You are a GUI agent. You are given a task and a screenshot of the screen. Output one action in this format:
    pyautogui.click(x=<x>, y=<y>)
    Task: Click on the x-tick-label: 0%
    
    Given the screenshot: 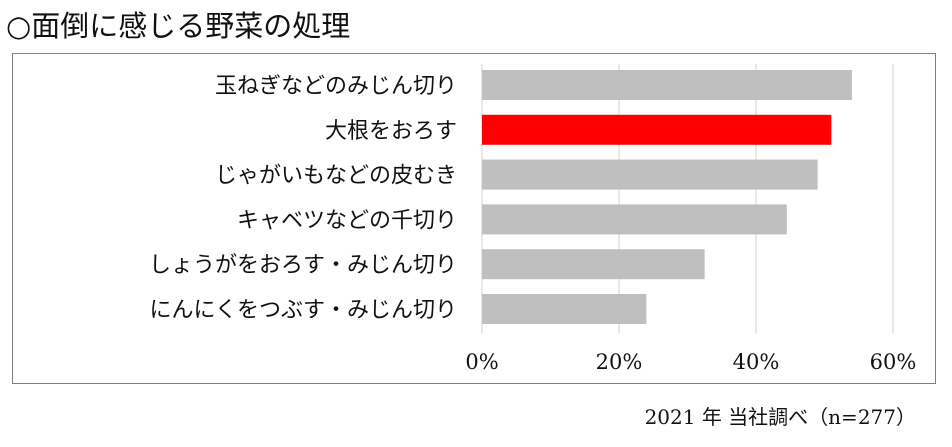 What is the action you would take?
    pyautogui.click(x=481, y=362)
    